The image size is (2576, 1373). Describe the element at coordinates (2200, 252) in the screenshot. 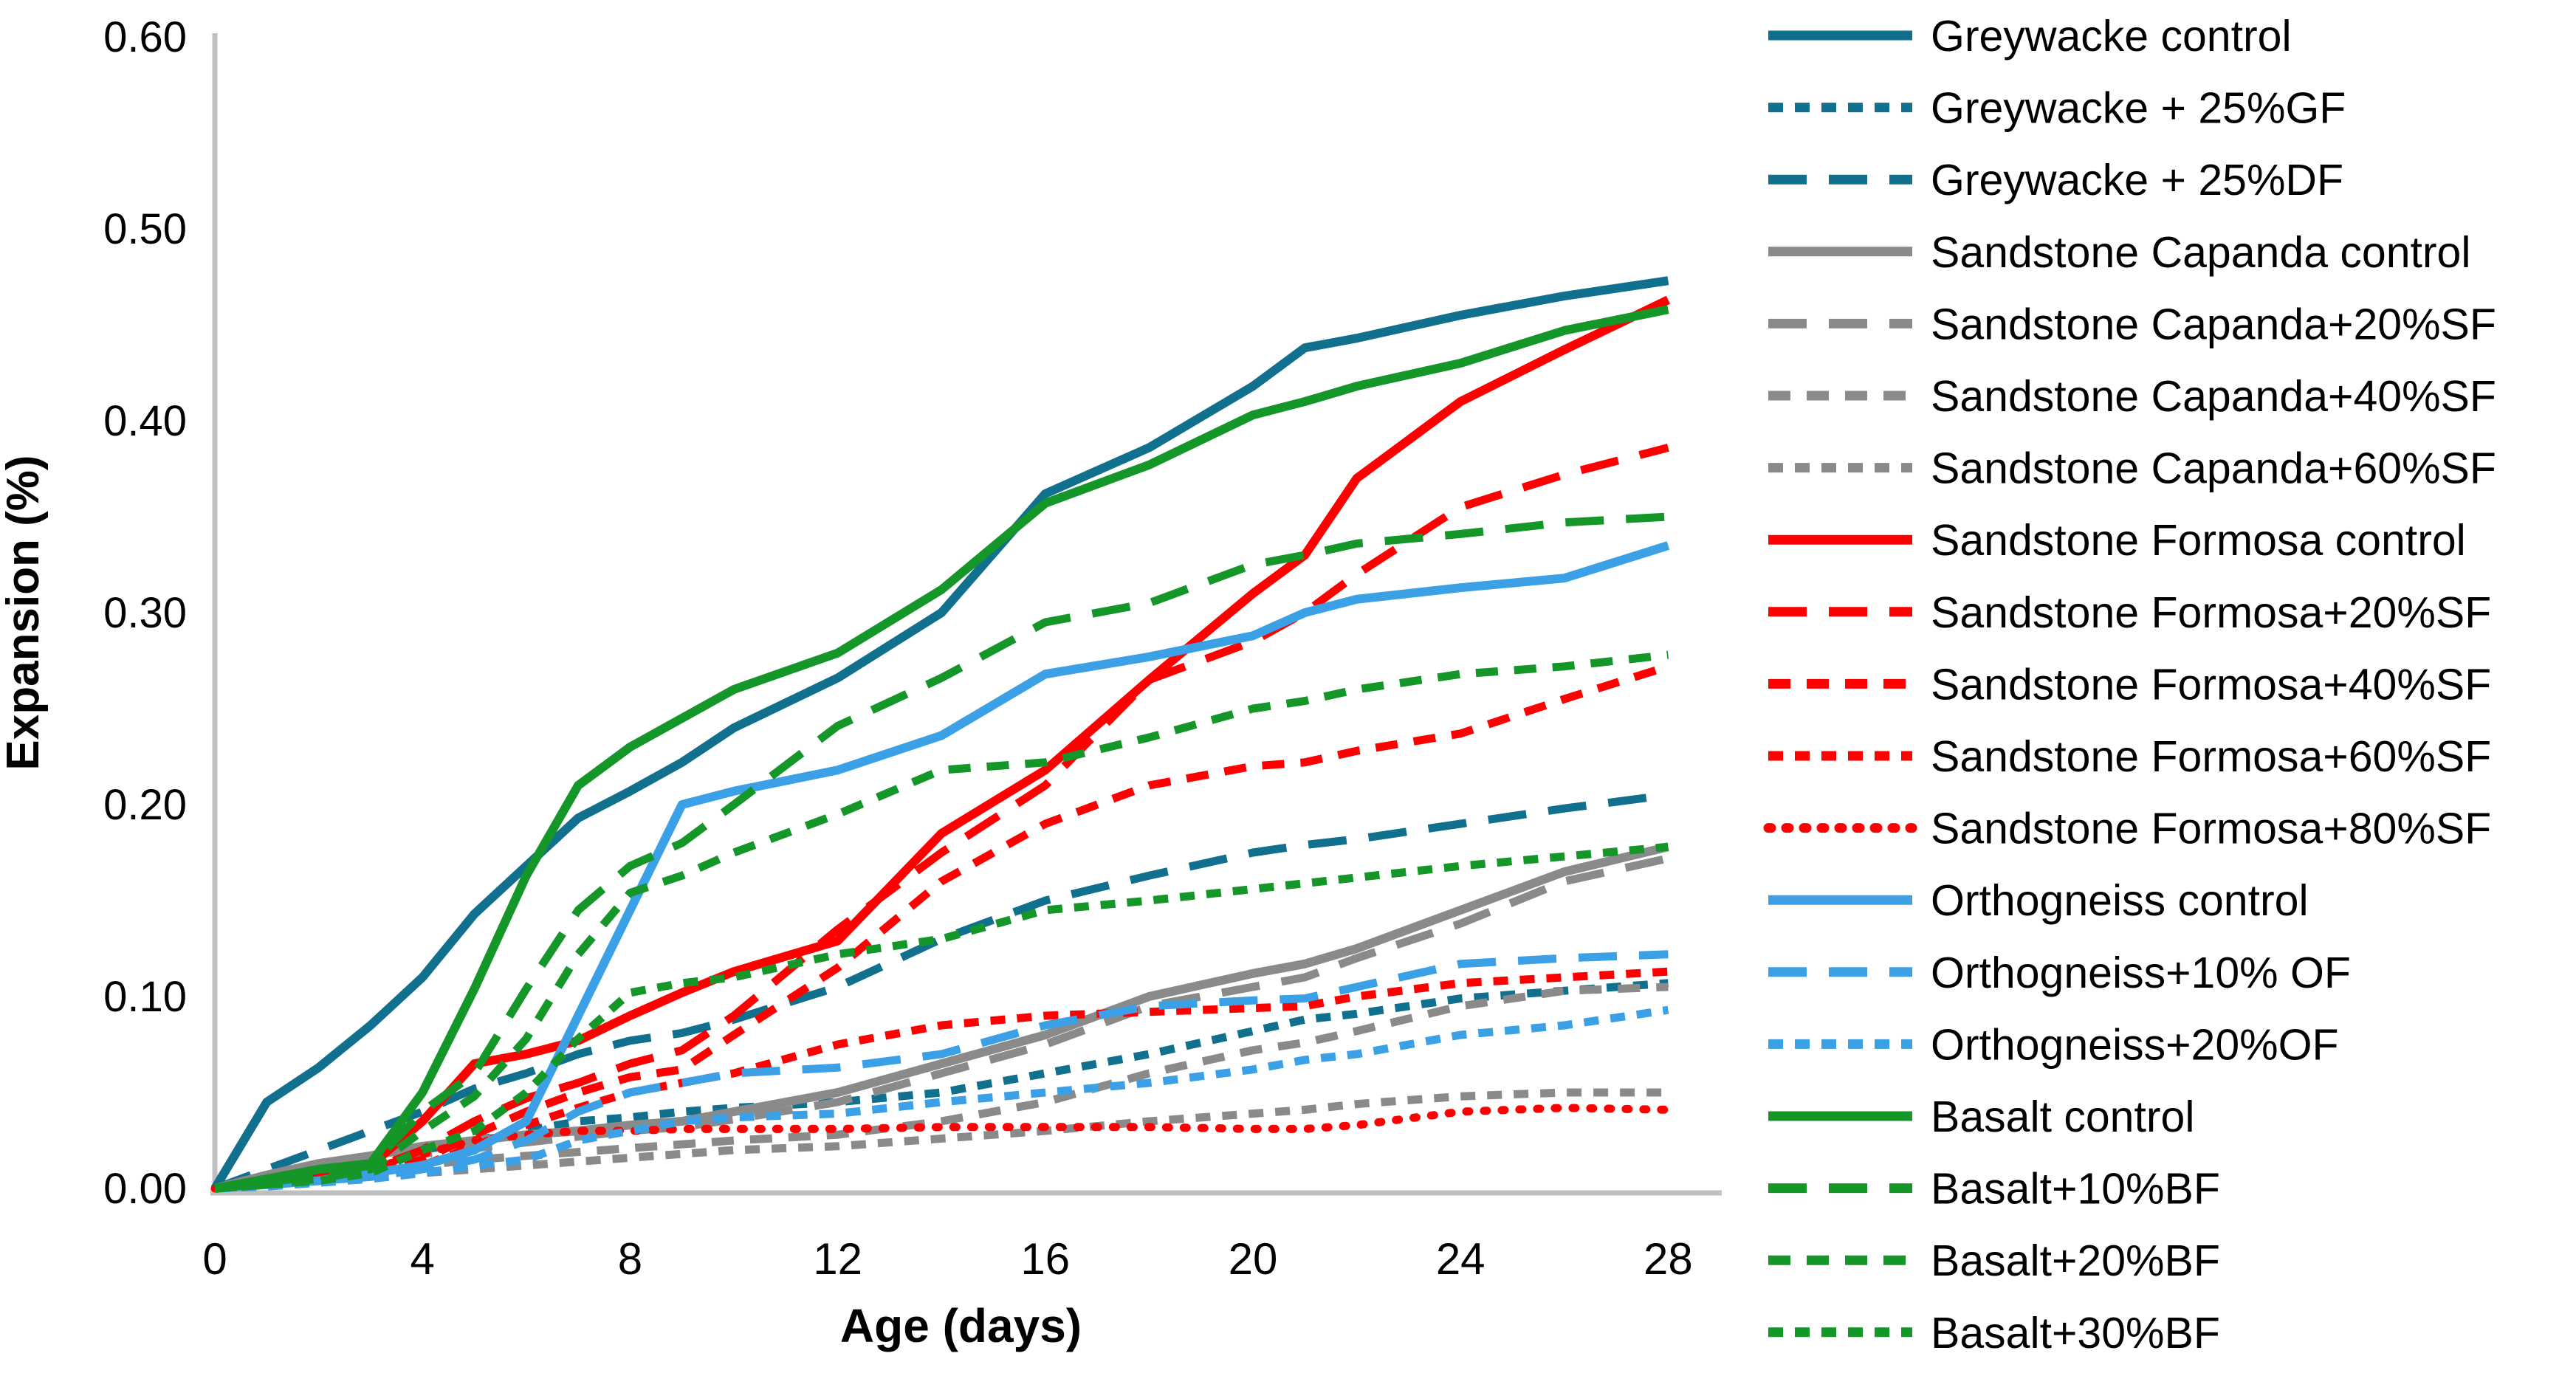

I see `legend-item-label: Sandstone Capanda control` at that location.